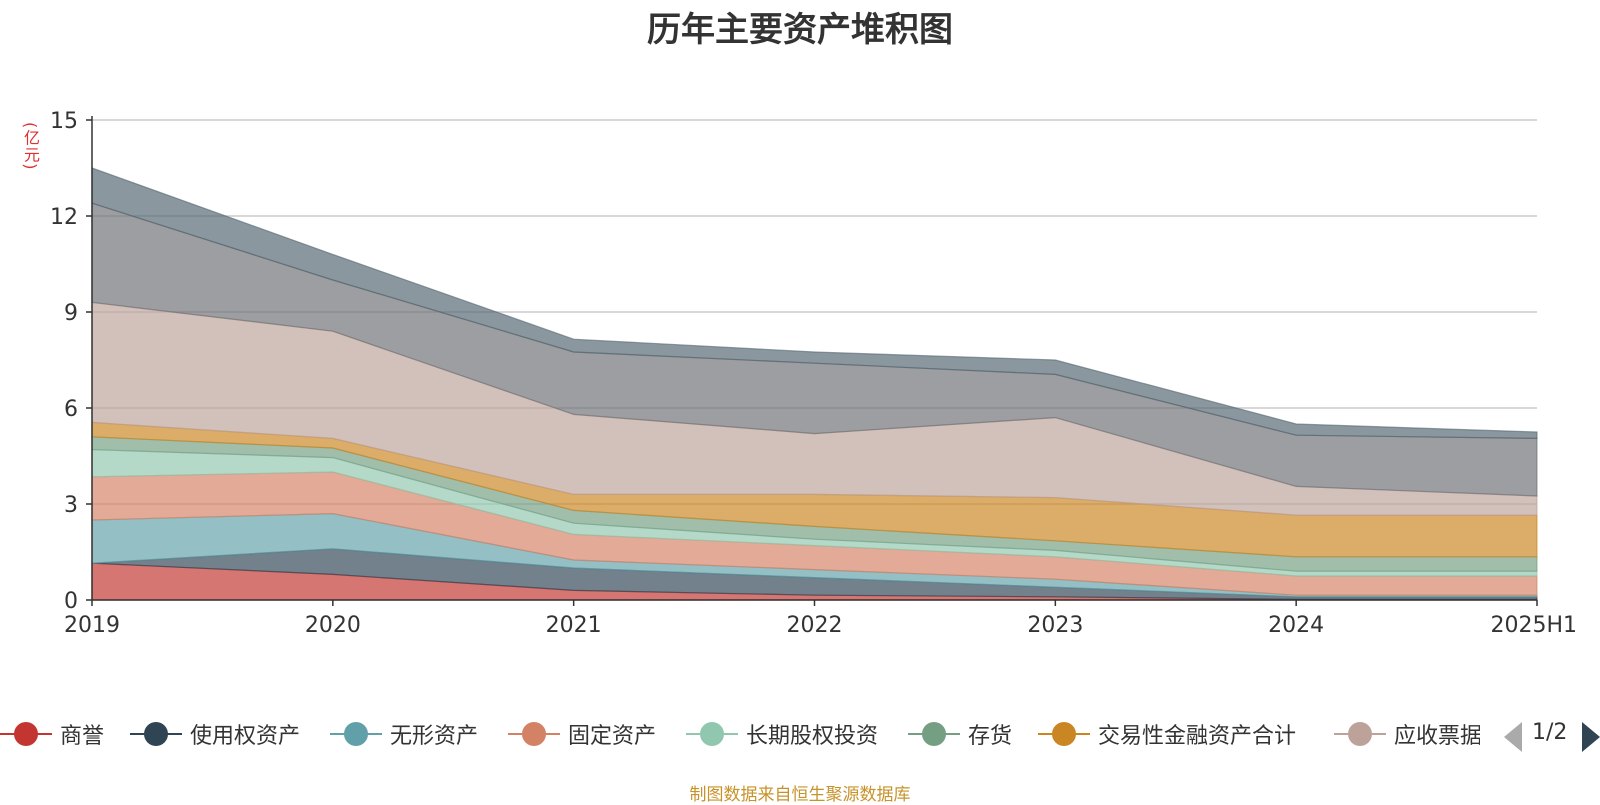  What do you see at coordinates (71, 409) in the screenshot?
I see `y-tick-label: 6` at bounding box center [71, 409].